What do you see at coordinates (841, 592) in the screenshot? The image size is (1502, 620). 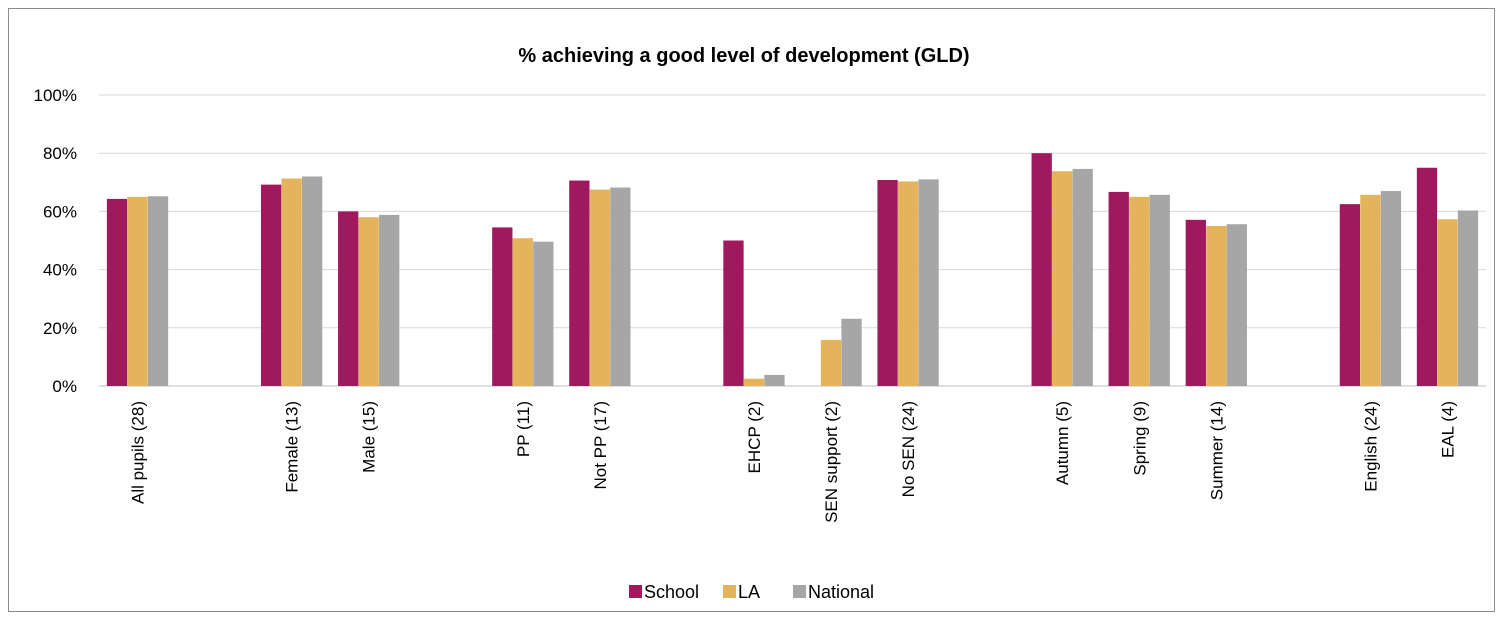 I see `legend-label-national: National` at bounding box center [841, 592].